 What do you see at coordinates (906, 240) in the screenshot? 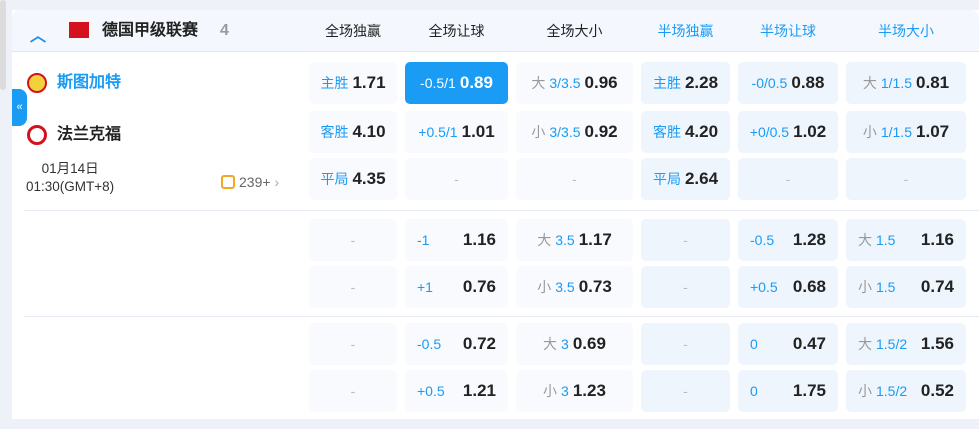
I see `odds-cell: 大 1.5 1.16` at bounding box center [906, 240].